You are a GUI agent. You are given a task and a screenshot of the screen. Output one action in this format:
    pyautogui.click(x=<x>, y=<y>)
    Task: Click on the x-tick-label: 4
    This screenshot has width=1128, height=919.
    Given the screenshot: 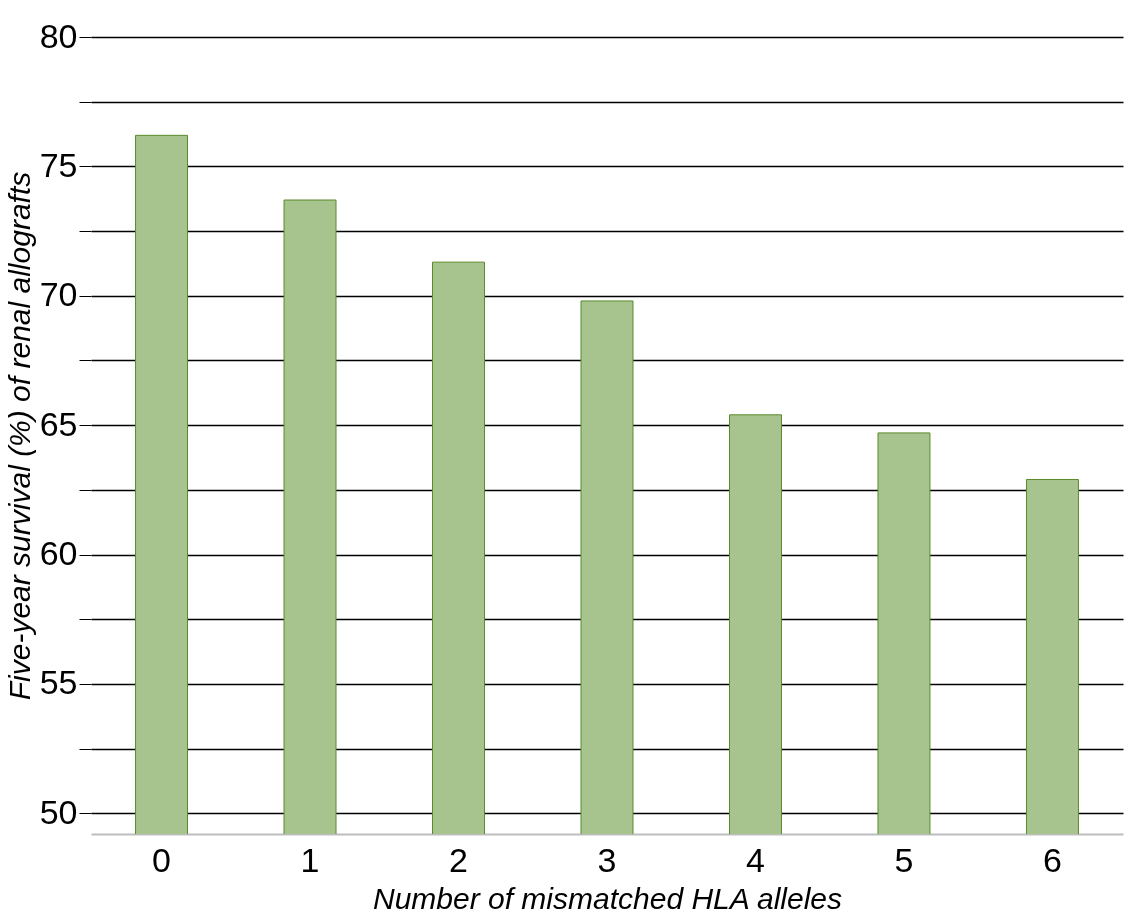 What is the action you would take?
    pyautogui.click(x=755, y=859)
    